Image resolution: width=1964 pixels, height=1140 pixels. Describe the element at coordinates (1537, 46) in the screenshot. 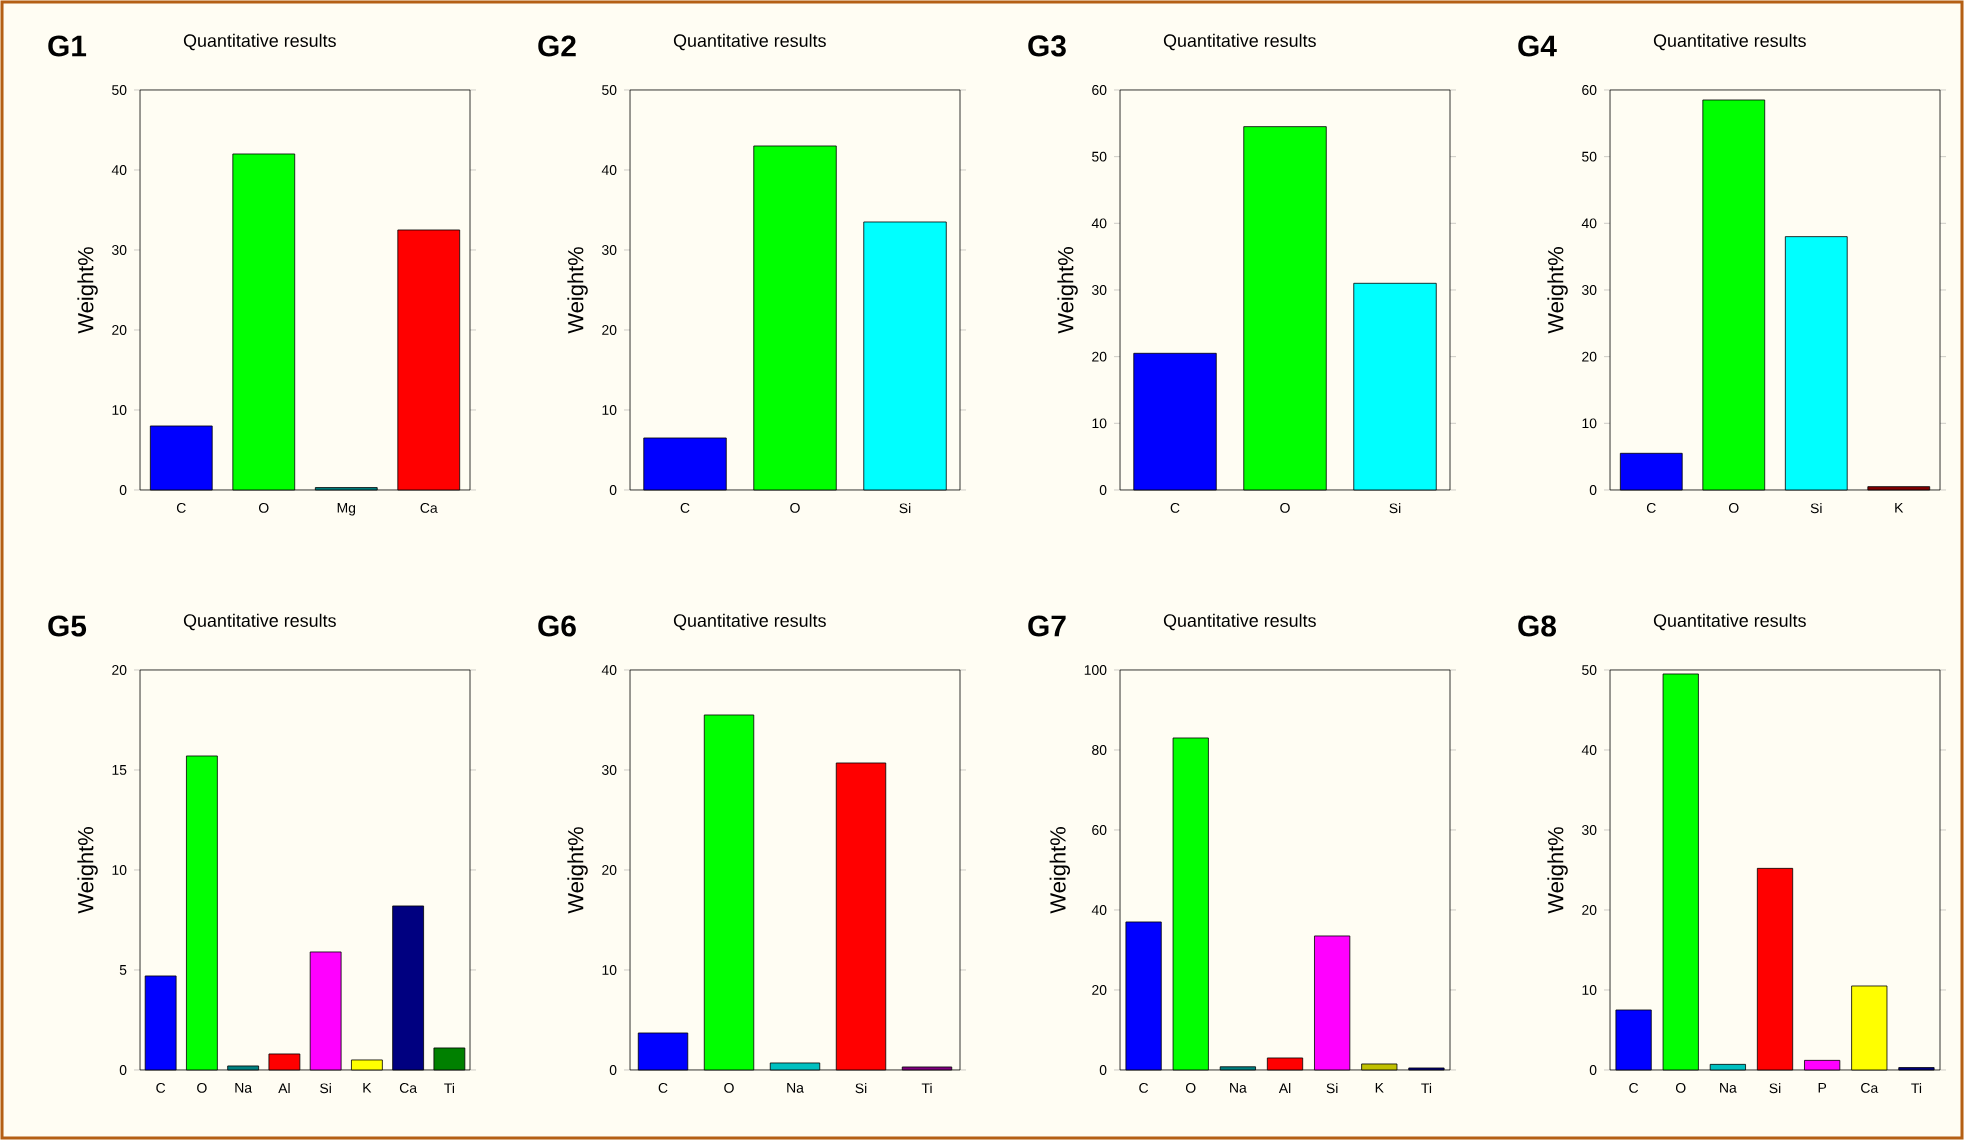

I see `chart-title: G4` at that location.